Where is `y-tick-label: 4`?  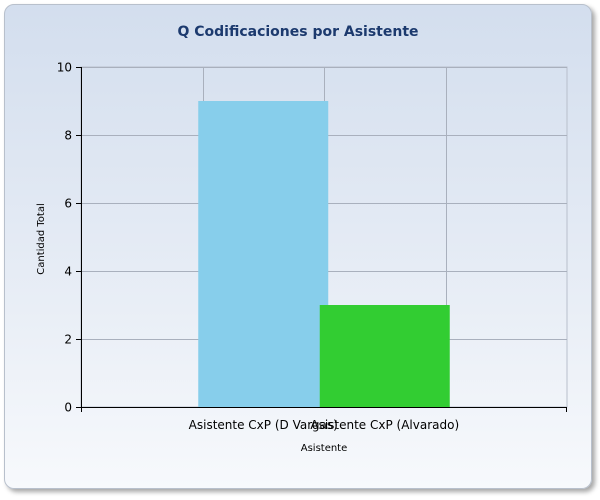 y-tick-label: 4 is located at coordinates (68, 272).